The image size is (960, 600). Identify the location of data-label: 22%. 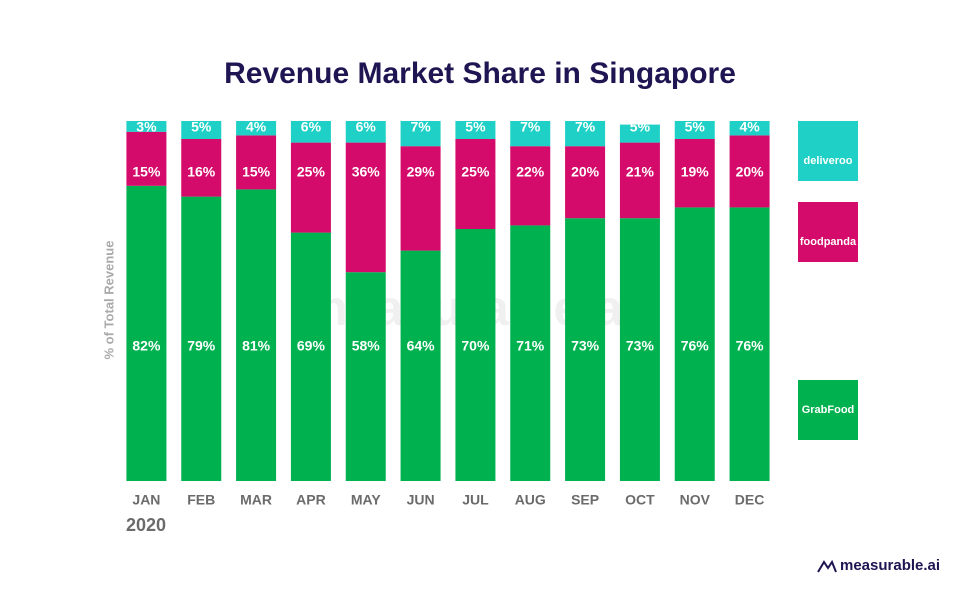
(530, 172).